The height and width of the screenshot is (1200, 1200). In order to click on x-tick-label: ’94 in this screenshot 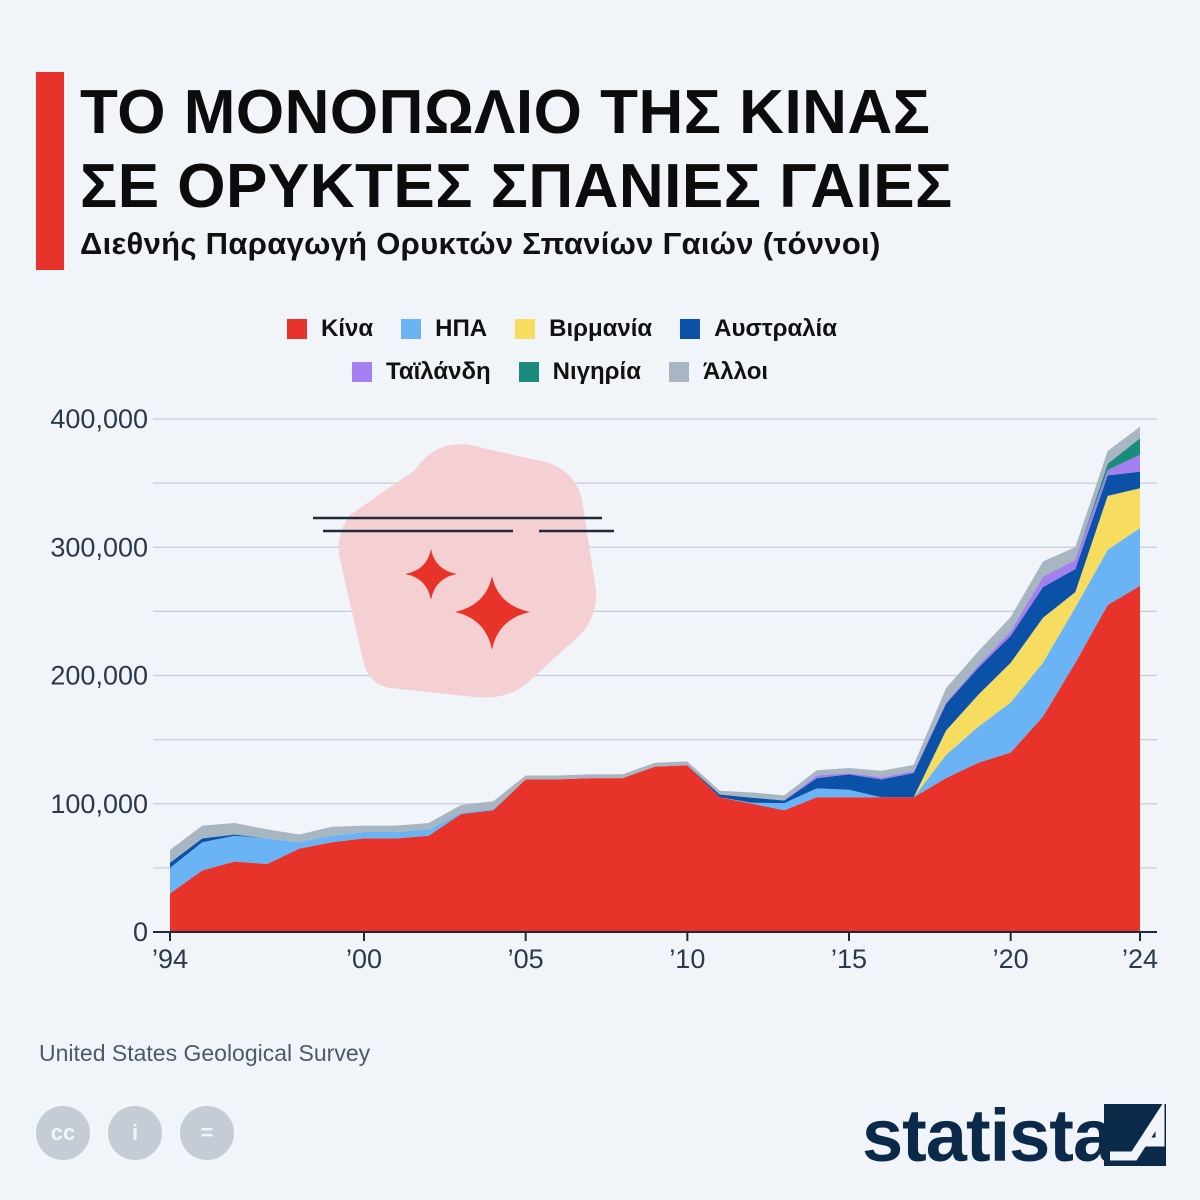, I will do `click(170, 959)`.